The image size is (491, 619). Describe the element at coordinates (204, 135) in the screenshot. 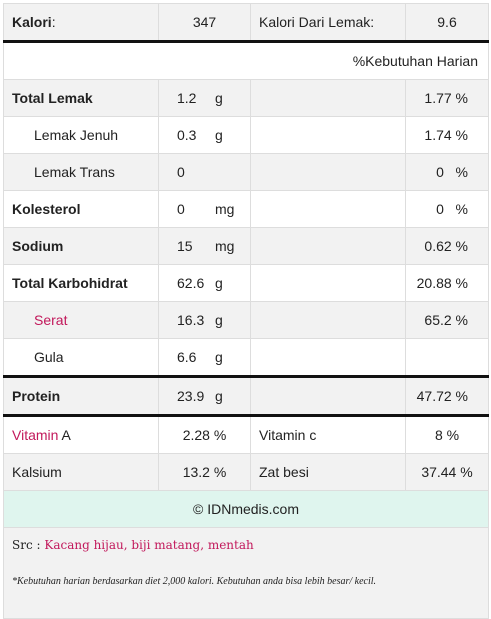

I see `nutrient-amount-cell: 0.3 g` at that location.